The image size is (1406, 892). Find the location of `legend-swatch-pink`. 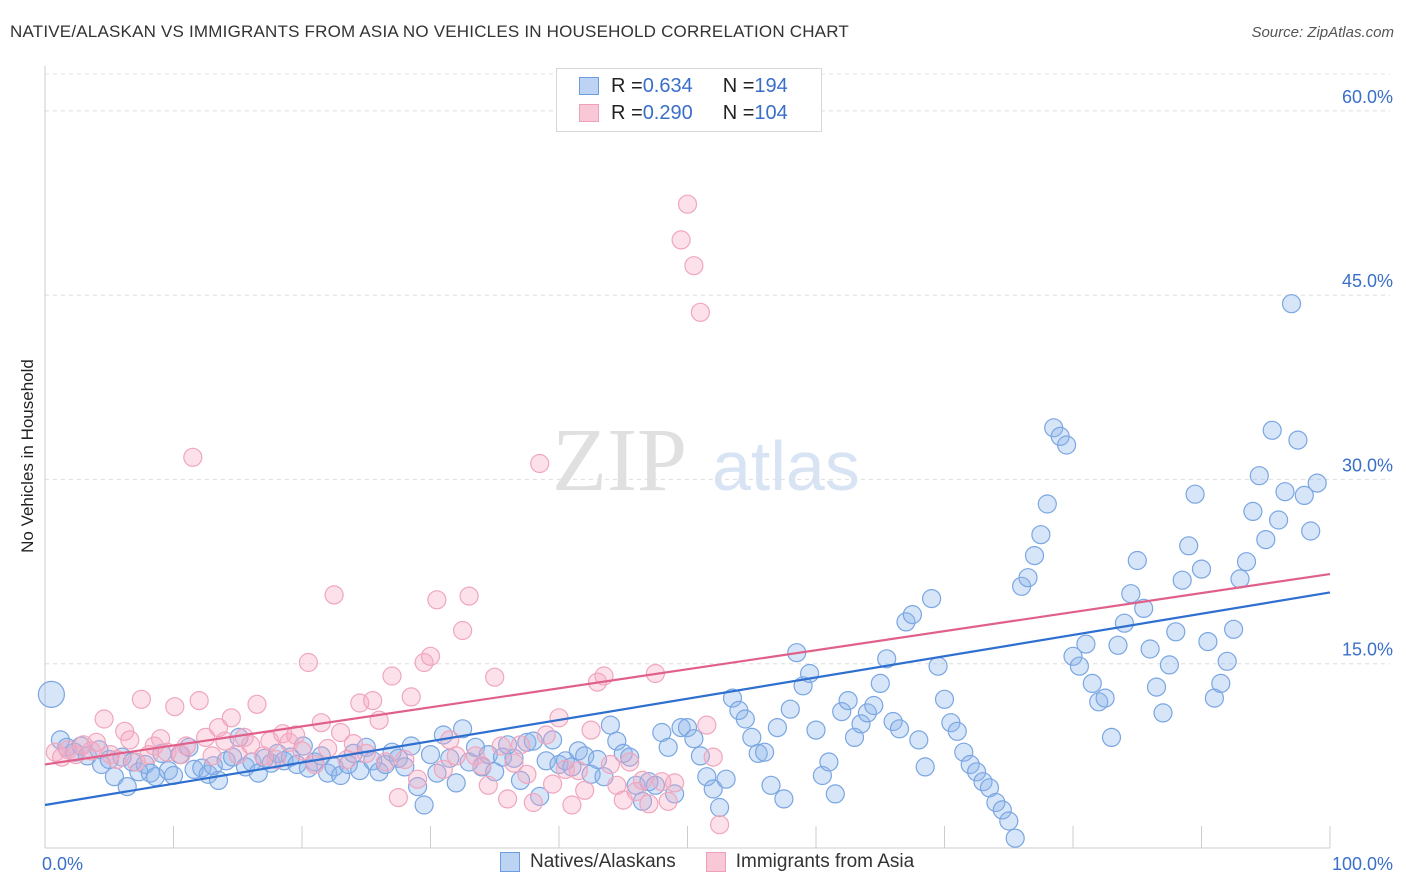

legend-swatch-pink is located at coordinates (715, 862).